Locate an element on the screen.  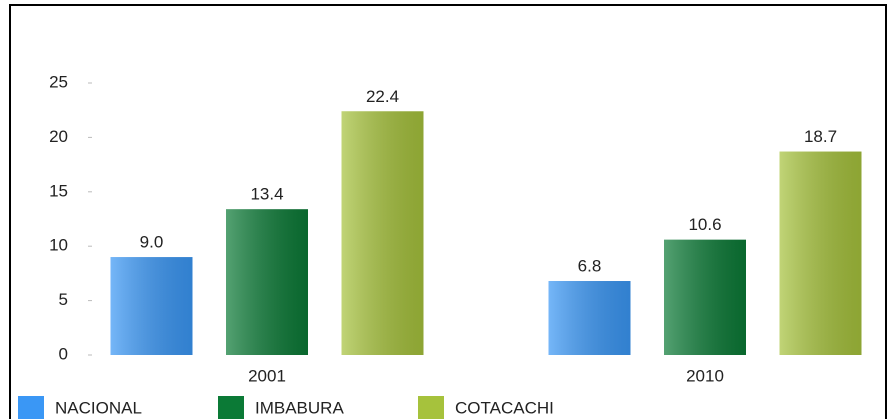
legend-label: NACIONAL is located at coordinates (98, 407).